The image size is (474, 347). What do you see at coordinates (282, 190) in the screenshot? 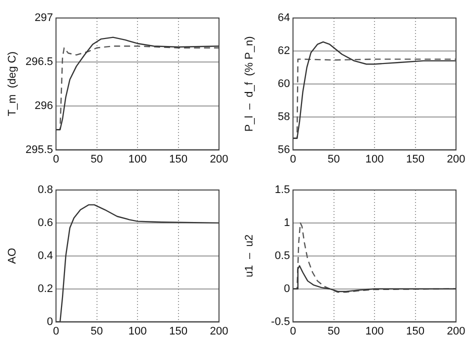
I see `y-tick-label: 1.5` at bounding box center [282, 190].